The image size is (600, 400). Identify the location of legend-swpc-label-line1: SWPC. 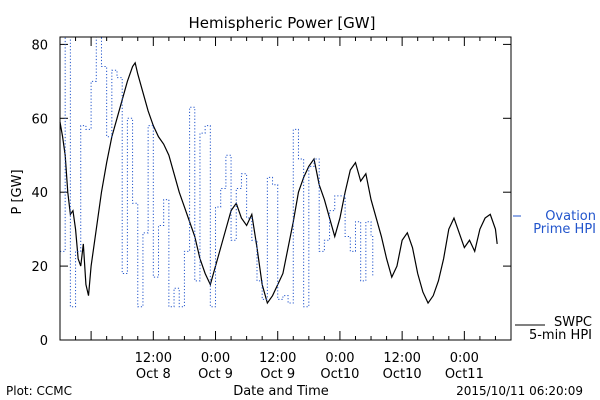
(573, 322).